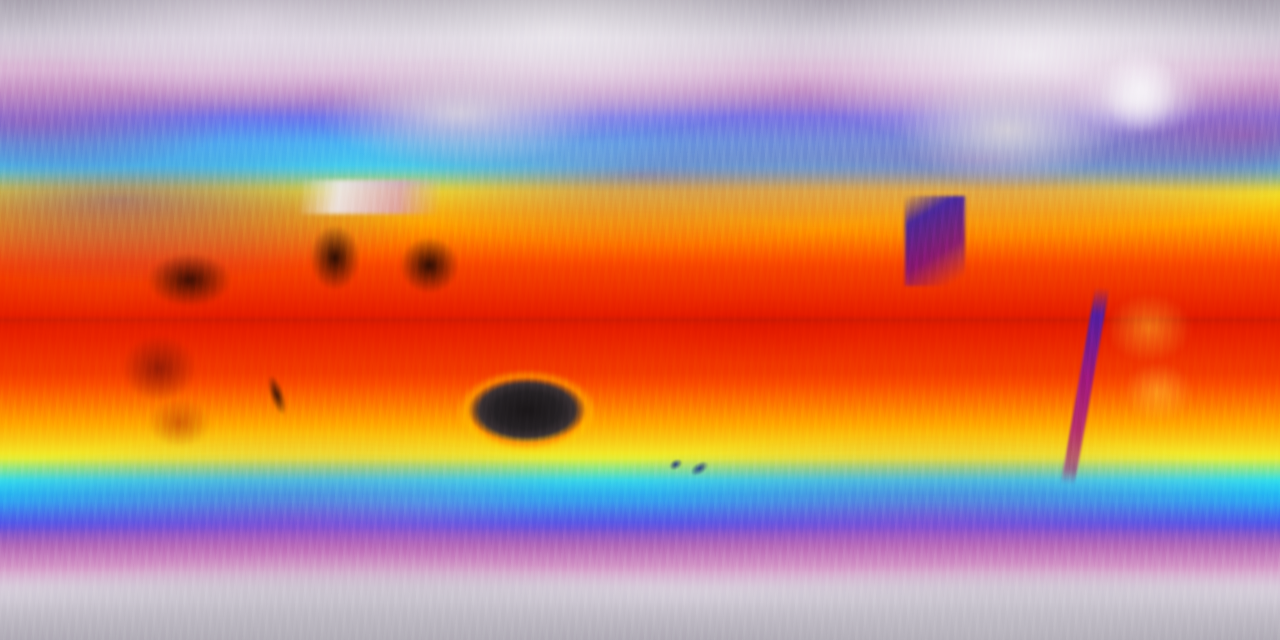 The width and height of the screenshot is (1280, 640). What do you see at coordinates (338, 256) in the screenshot?
I see `landmass-india` at bounding box center [338, 256].